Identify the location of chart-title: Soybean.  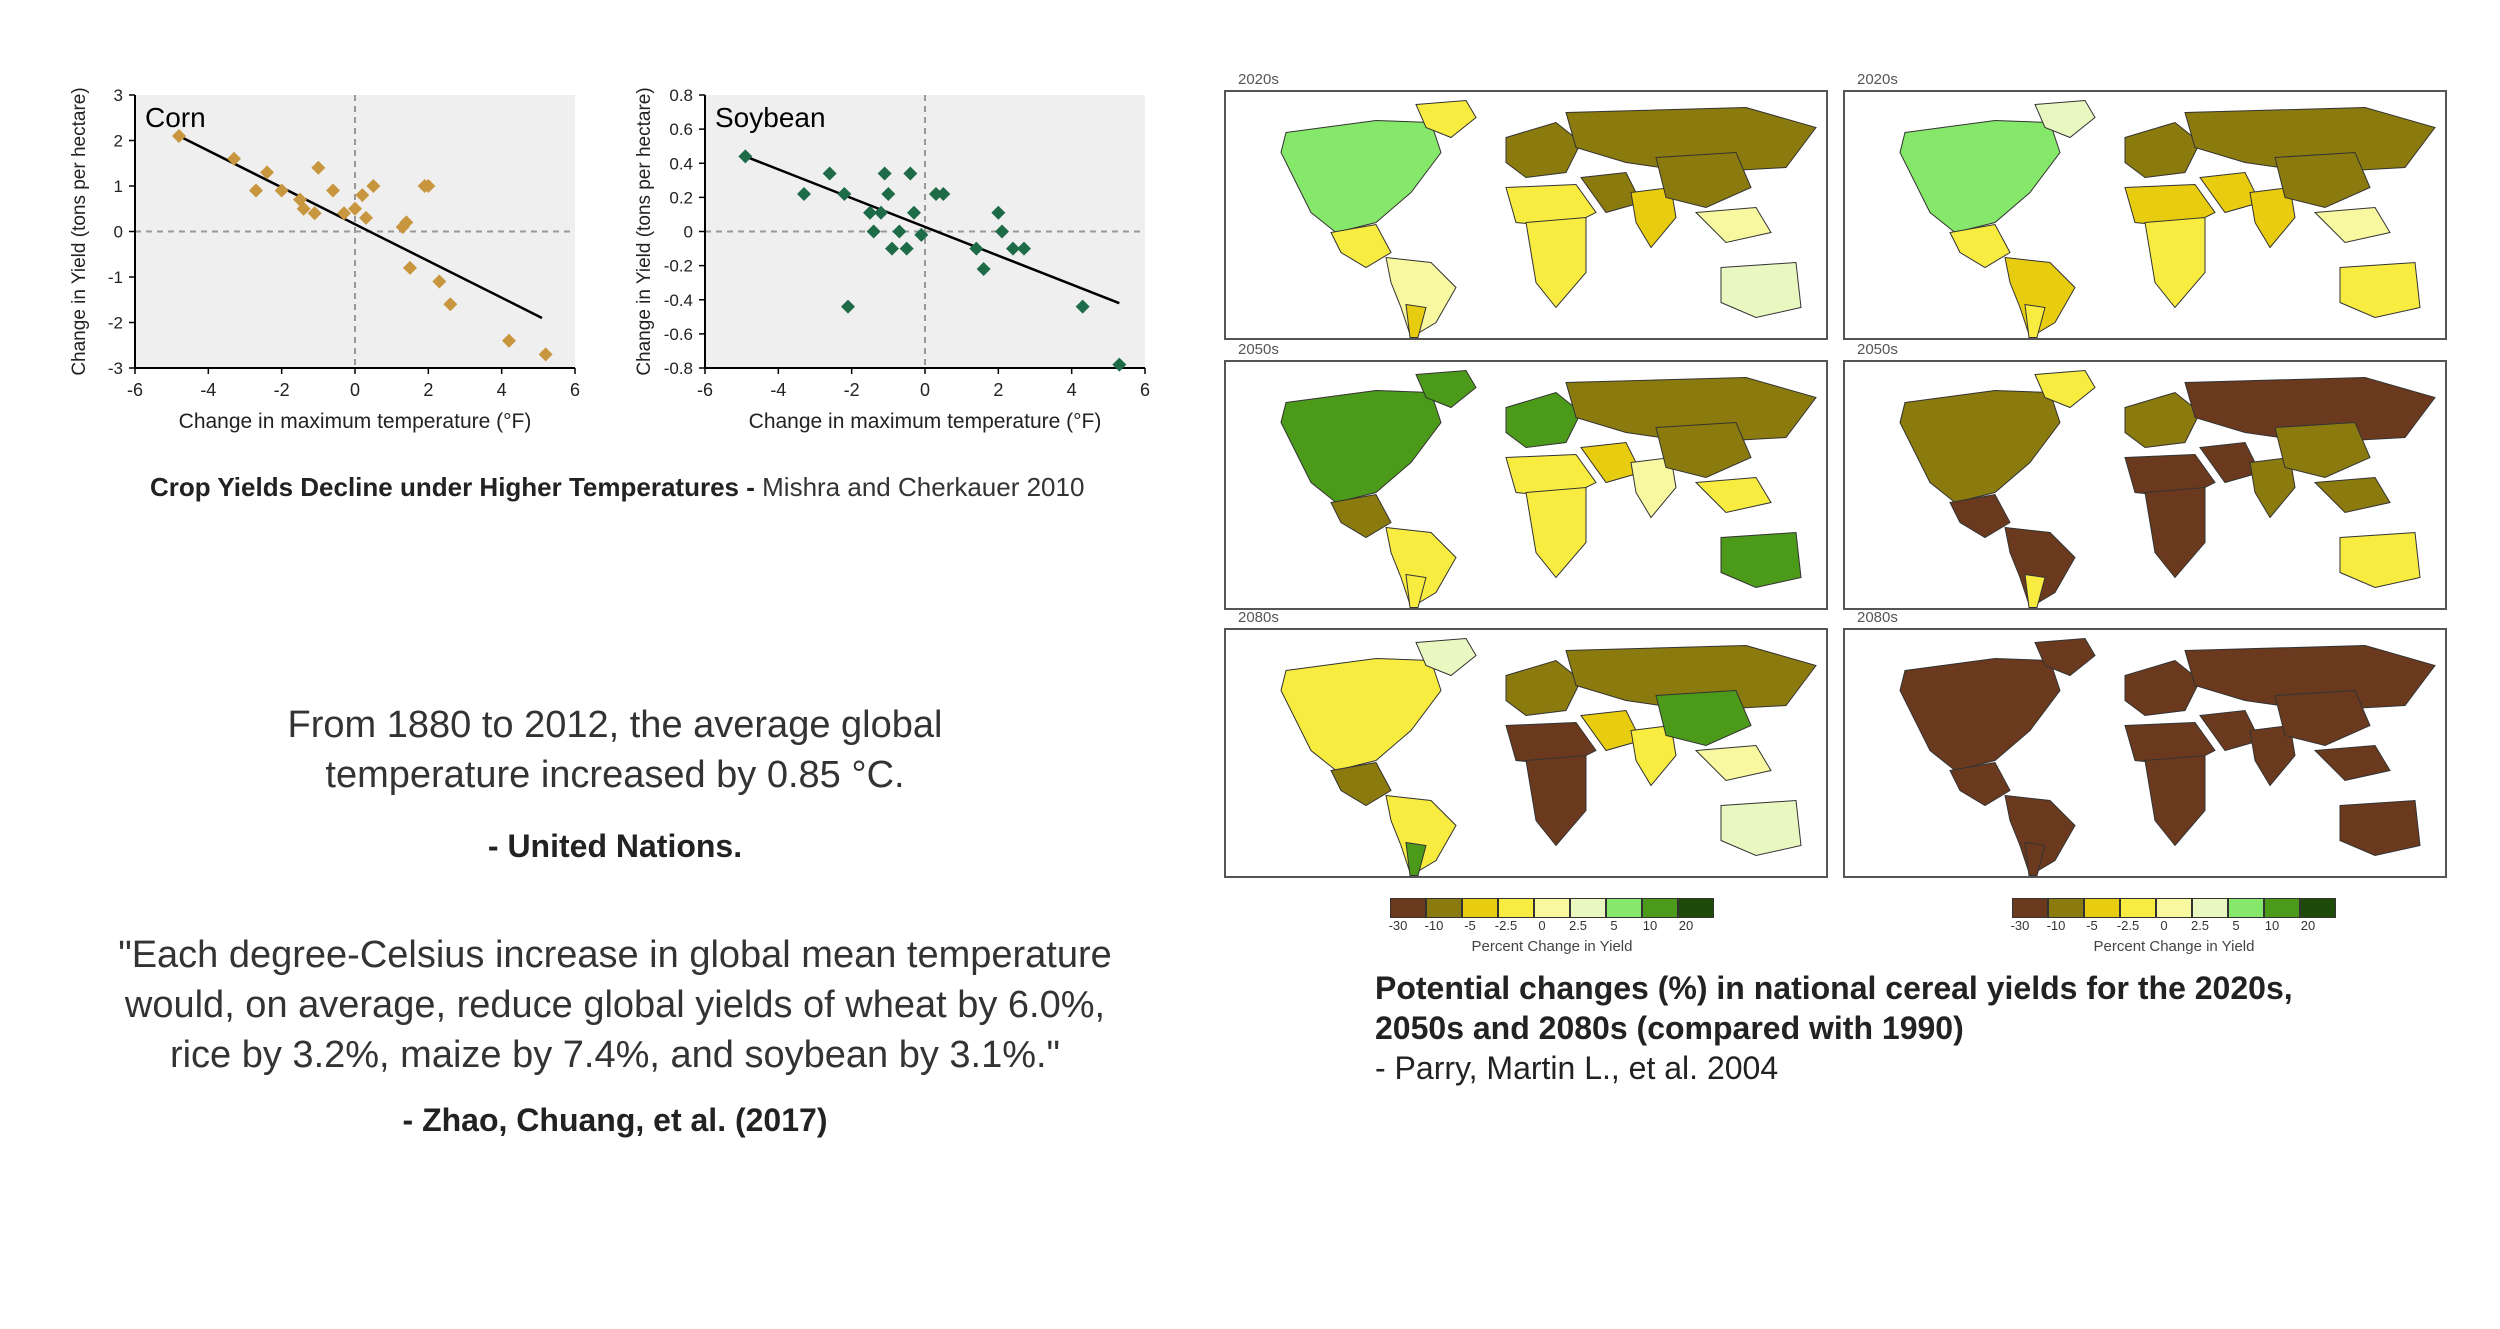
(770, 117).